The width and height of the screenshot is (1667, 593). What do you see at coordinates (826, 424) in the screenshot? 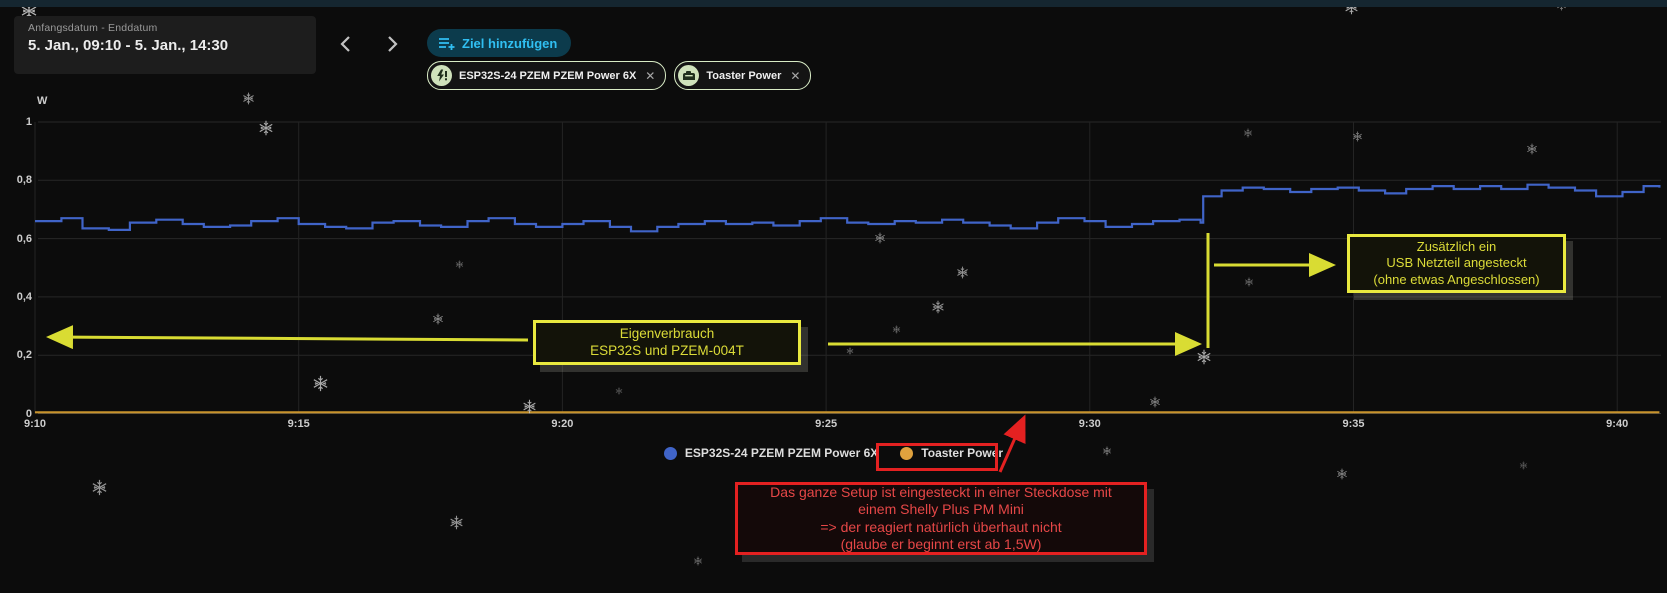
I see `x-tick-label: 9:25` at bounding box center [826, 424].